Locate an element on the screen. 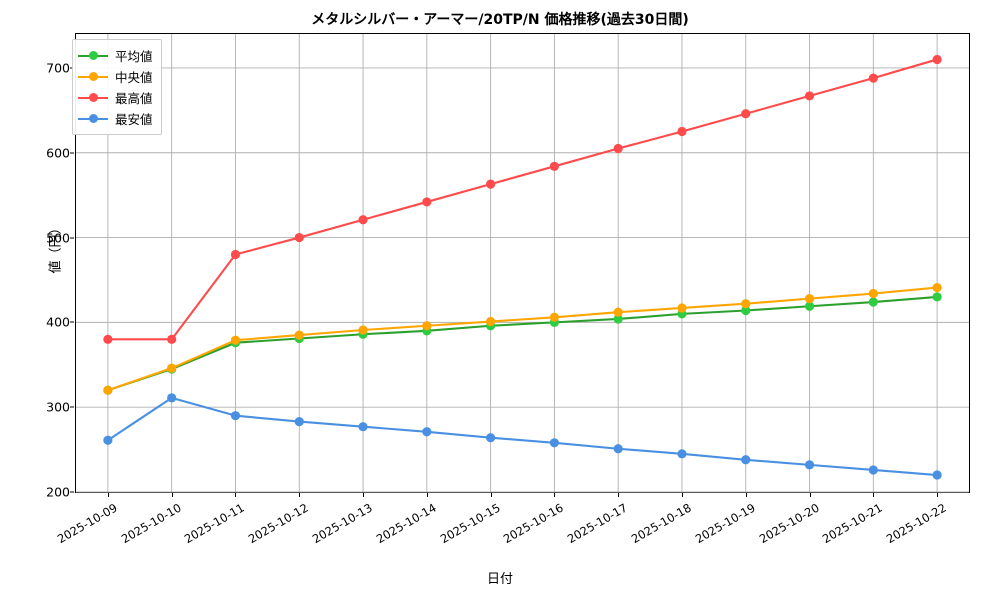 Image resolution: width=1000 pixels, height=600 pixels. chart-legend: 平均値中央値最高値最安値 is located at coordinates (117, 87).